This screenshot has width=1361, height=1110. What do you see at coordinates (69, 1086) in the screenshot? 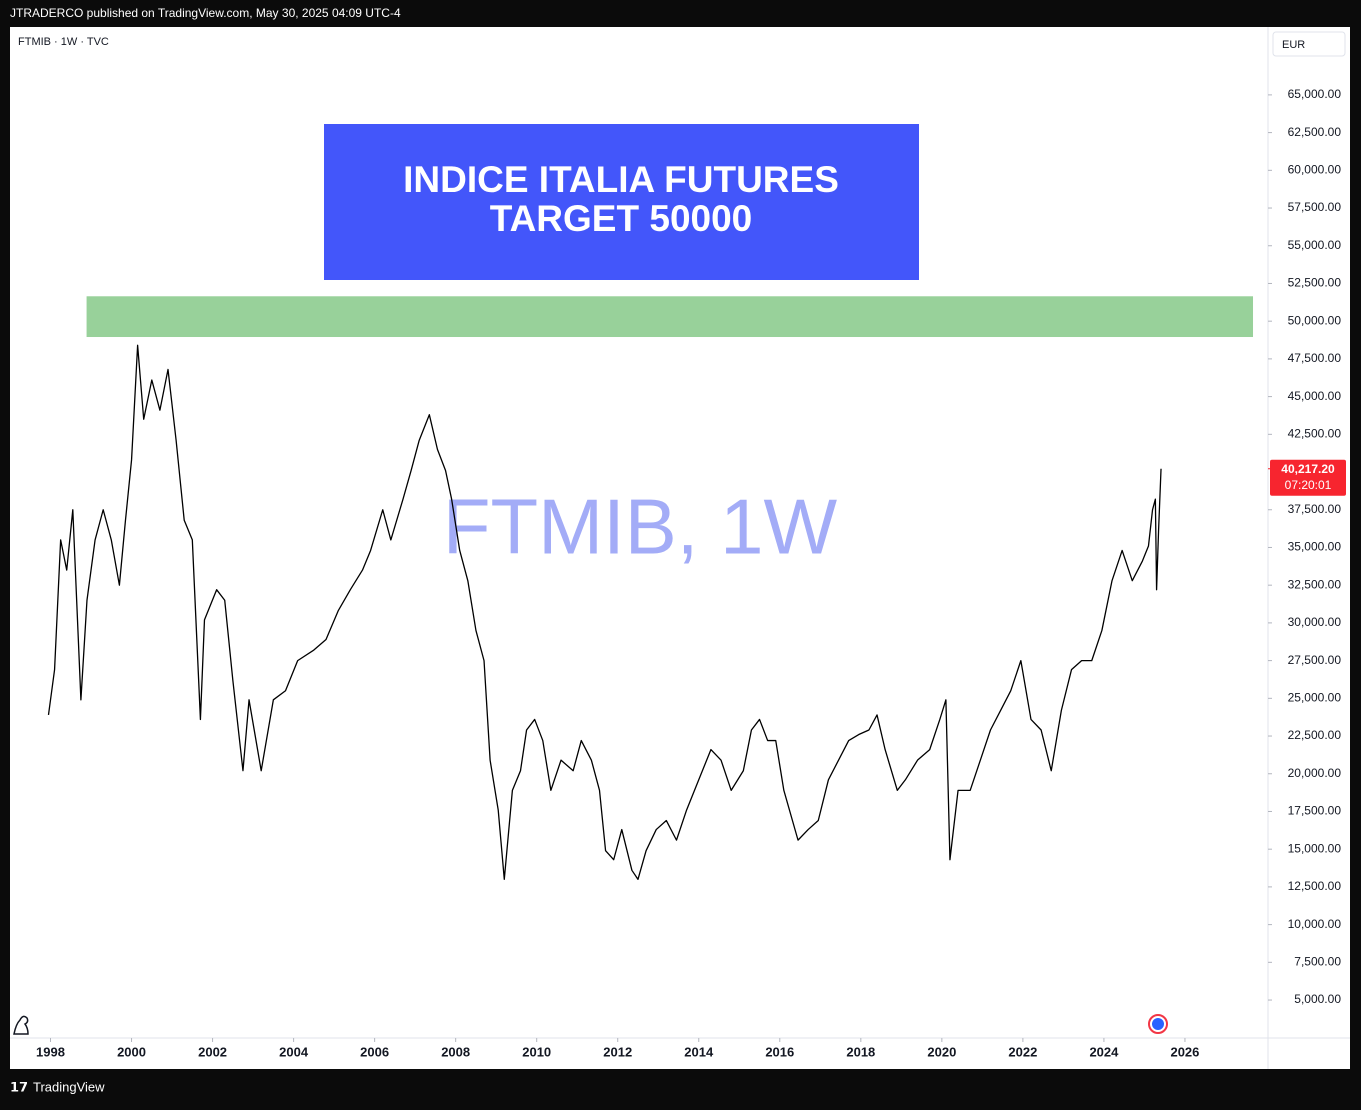
I see `footer-brand: TradingView` at bounding box center [69, 1086].